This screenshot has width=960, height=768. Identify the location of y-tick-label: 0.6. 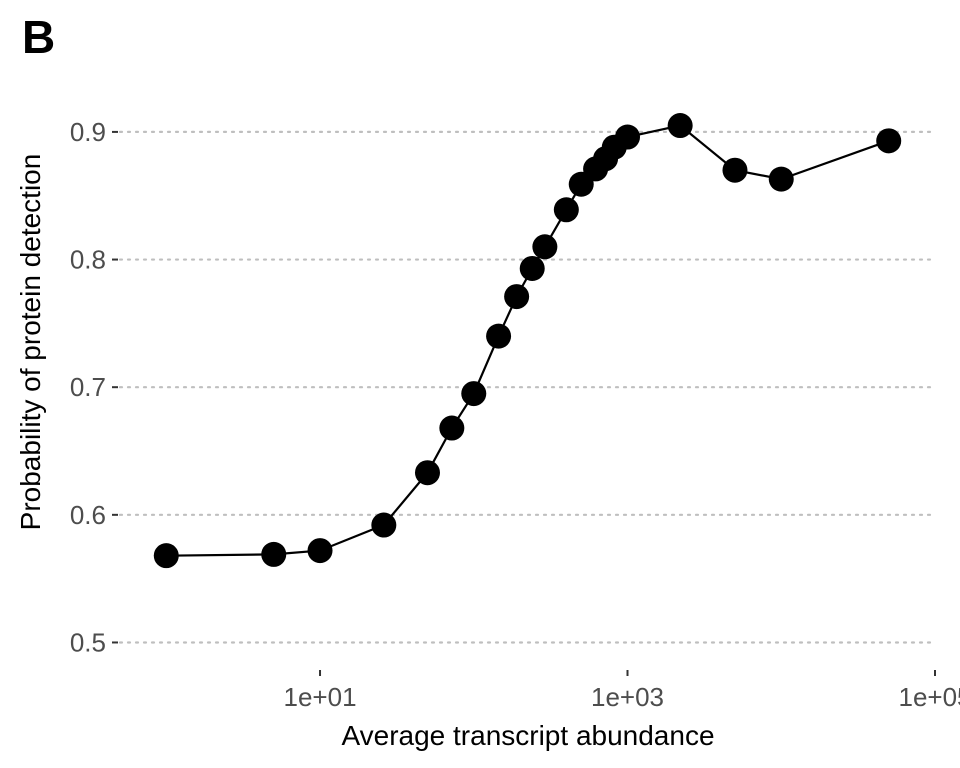
(88, 515).